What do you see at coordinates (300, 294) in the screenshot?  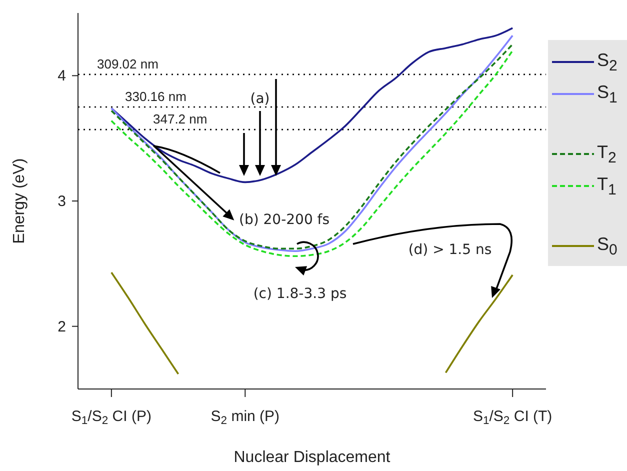 I see `annotation: (c) 1.8-3.3 ps` at bounding box center [300, 294].